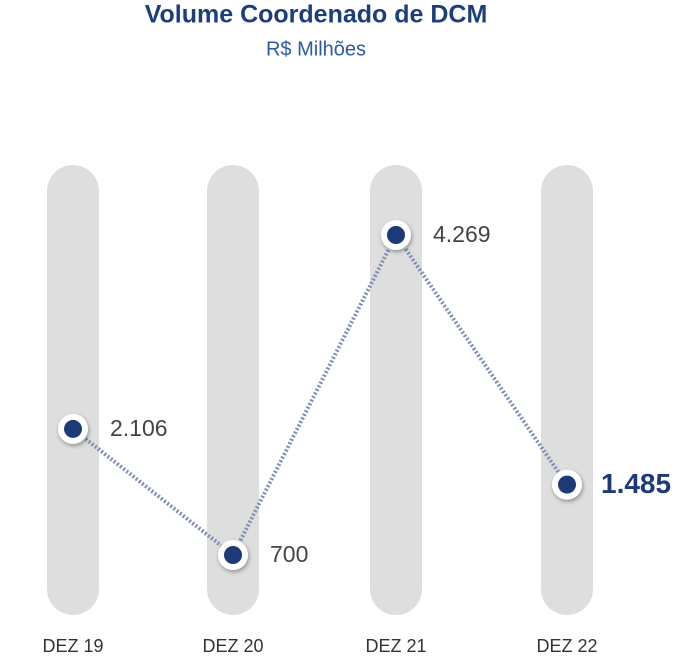  What do you see at coordinates (395, 646) in the screenshot?
I see `x-tick-label: DEZ 21` at bounding box center [395, 646].